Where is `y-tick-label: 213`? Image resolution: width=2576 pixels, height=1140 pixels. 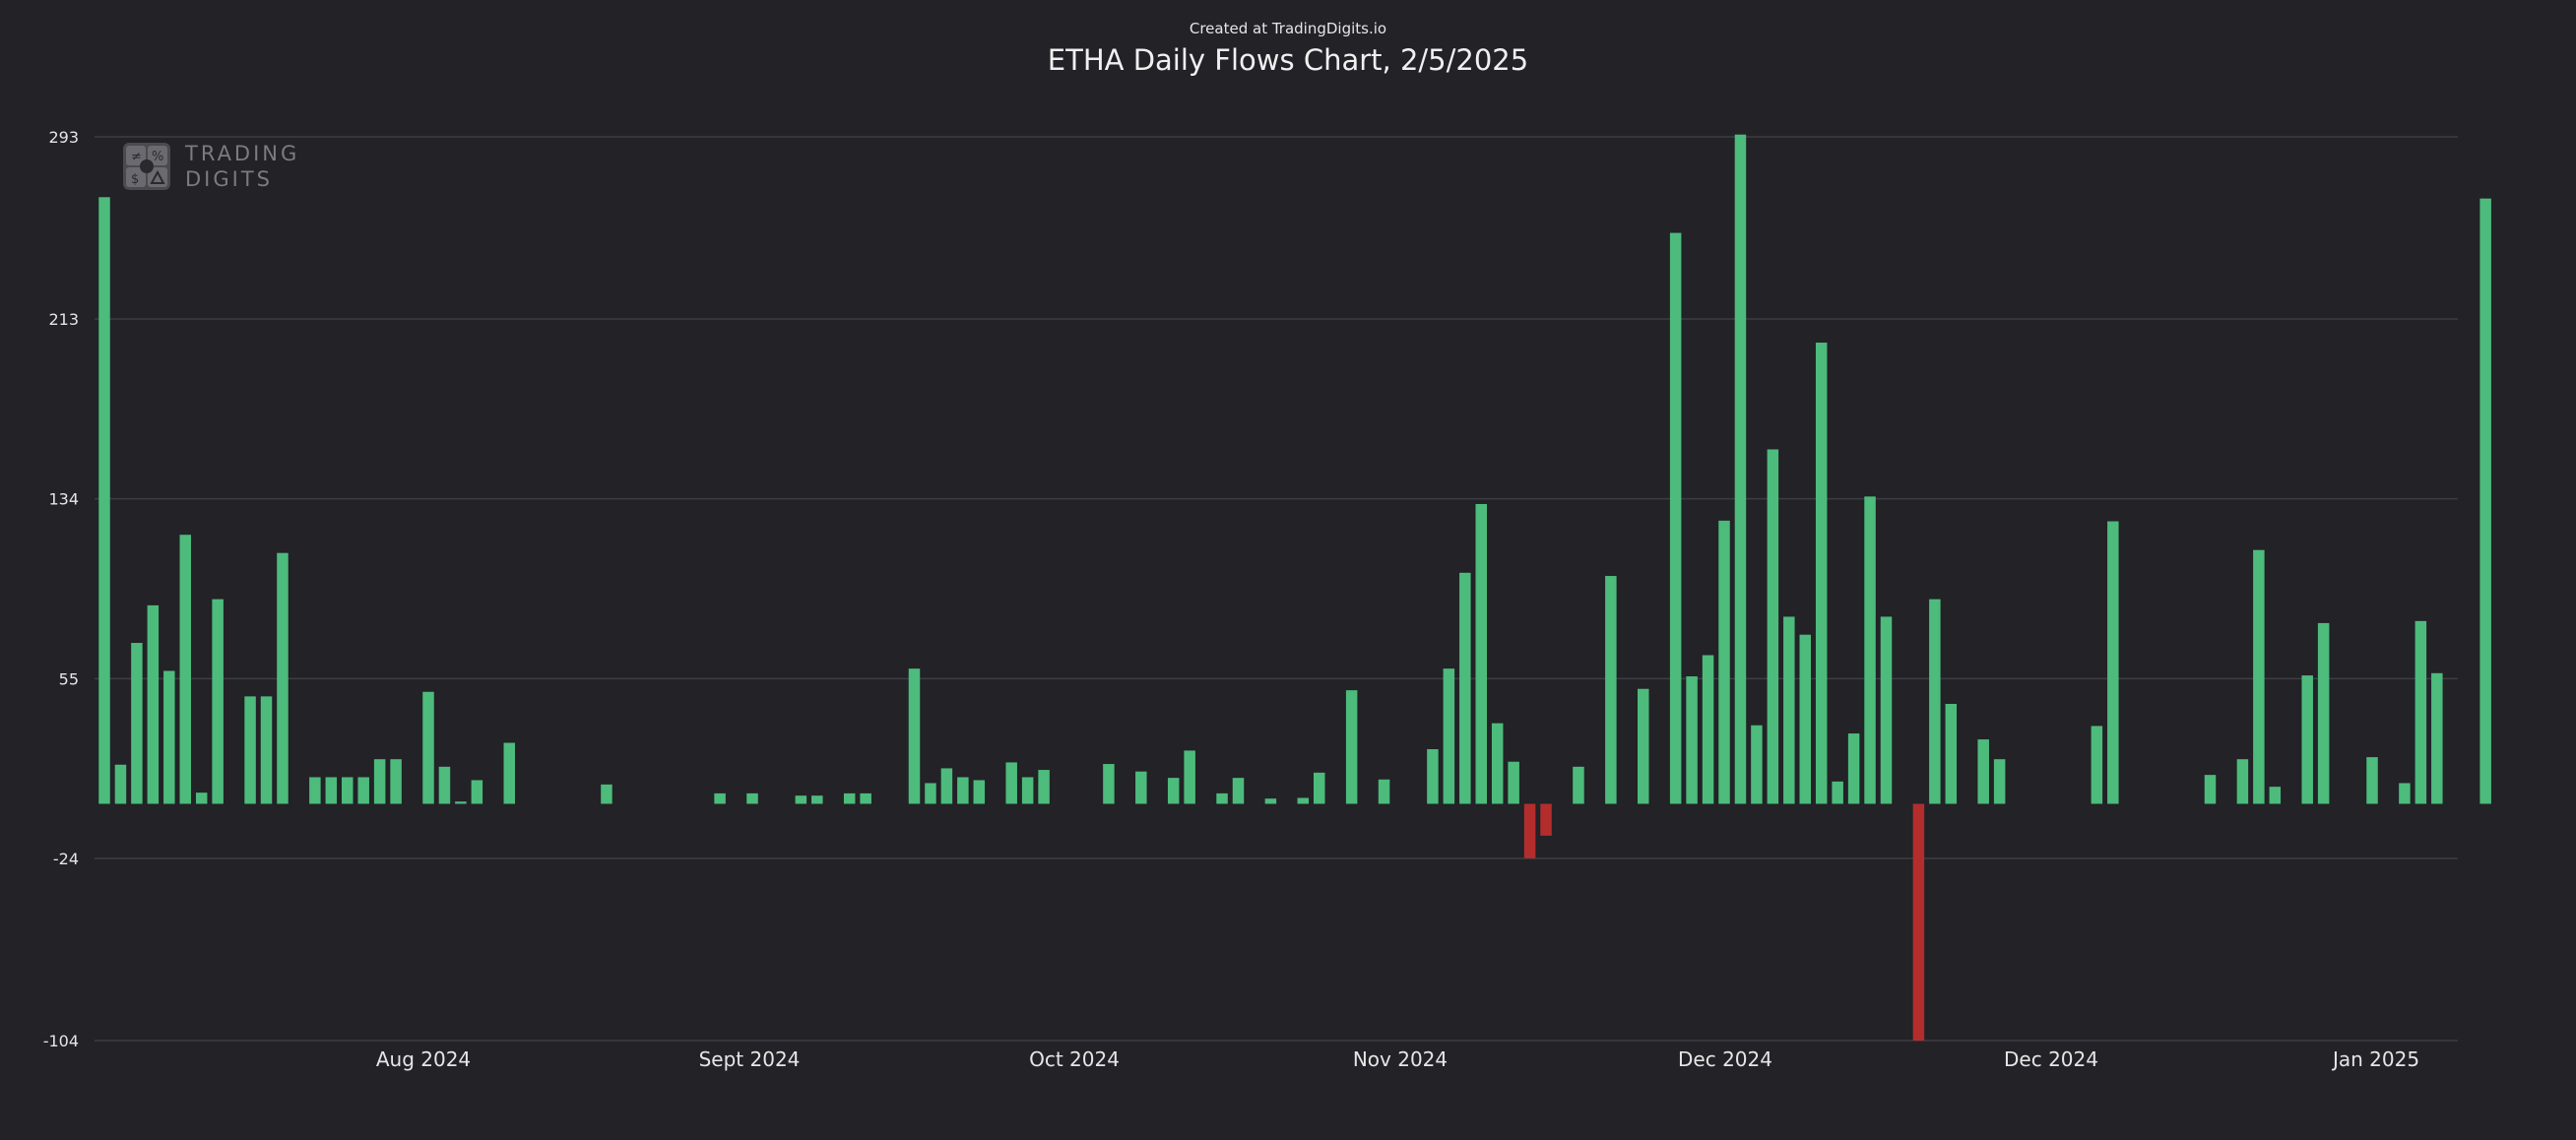
y-tick-label: 213 is located at coordinates (63, 319).